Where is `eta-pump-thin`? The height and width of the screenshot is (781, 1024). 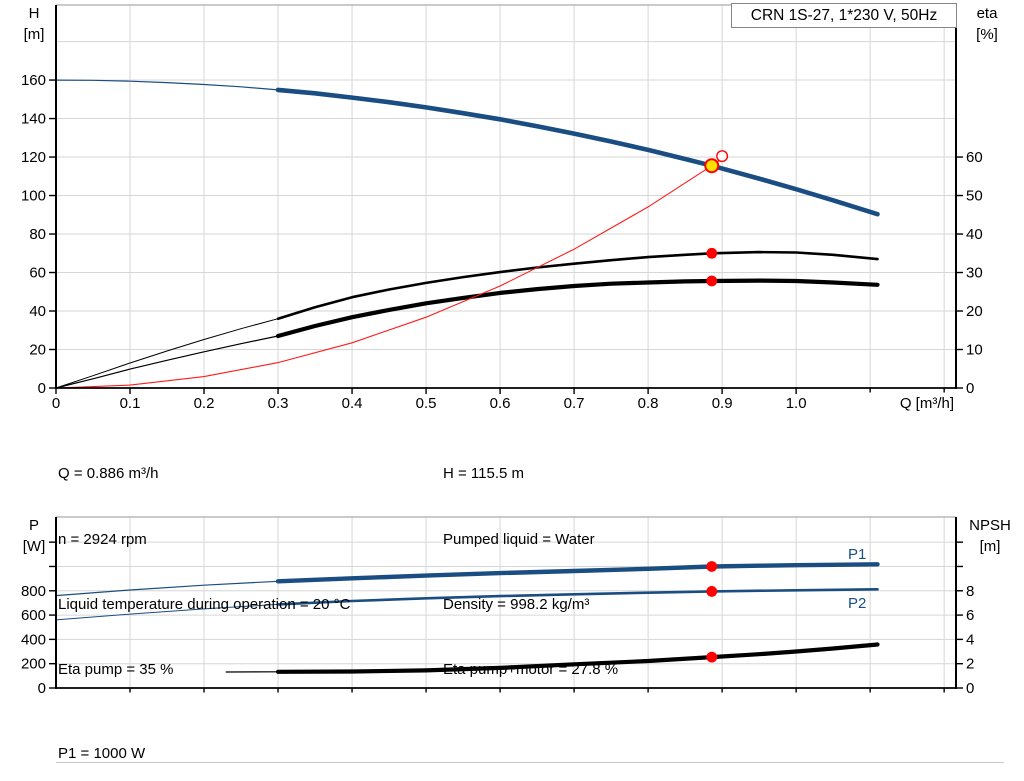 eta-pump-thin is located at coordinates (167, 353).